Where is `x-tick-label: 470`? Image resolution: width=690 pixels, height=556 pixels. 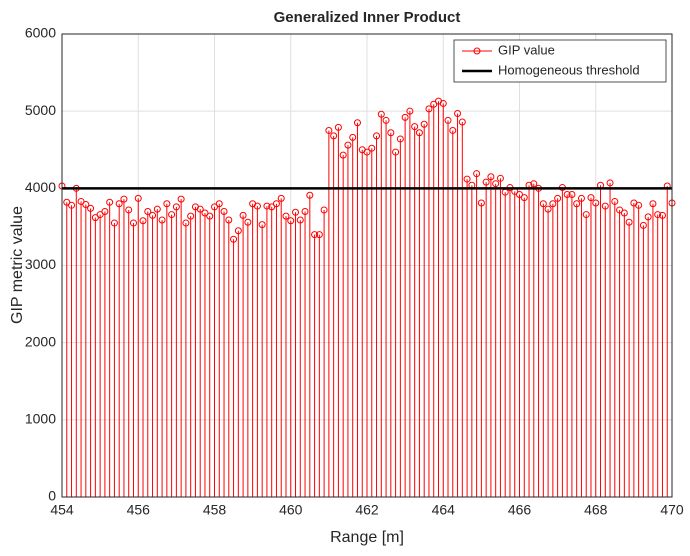
x-tick-label: 470 is located at coordinates (672, 510).